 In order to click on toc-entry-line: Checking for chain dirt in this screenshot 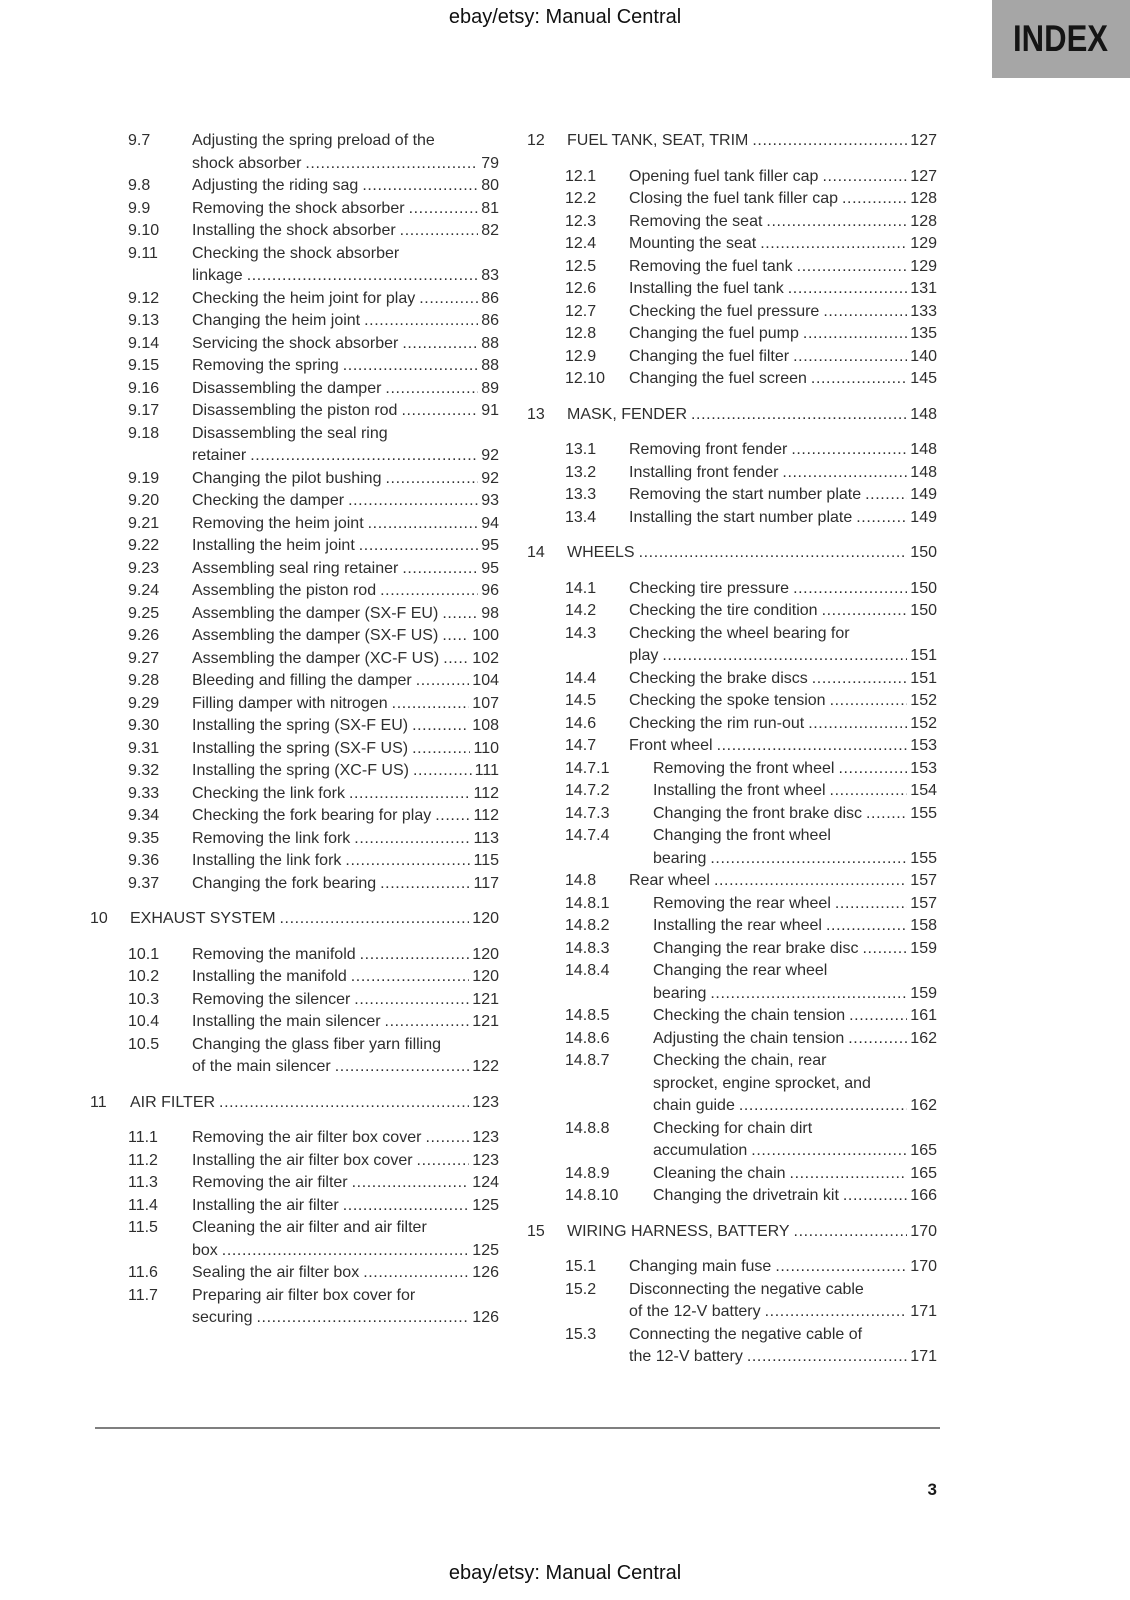, I will do `click(795, 1129)`.